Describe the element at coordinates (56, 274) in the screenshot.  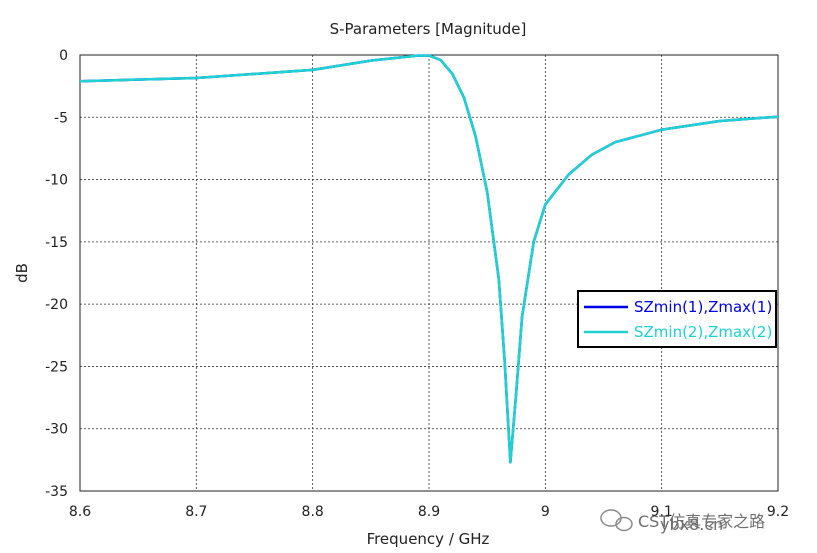
I see `y-axis-ticks: 0 -5 -10 -15 -20 -25 -30 -35` at that location.